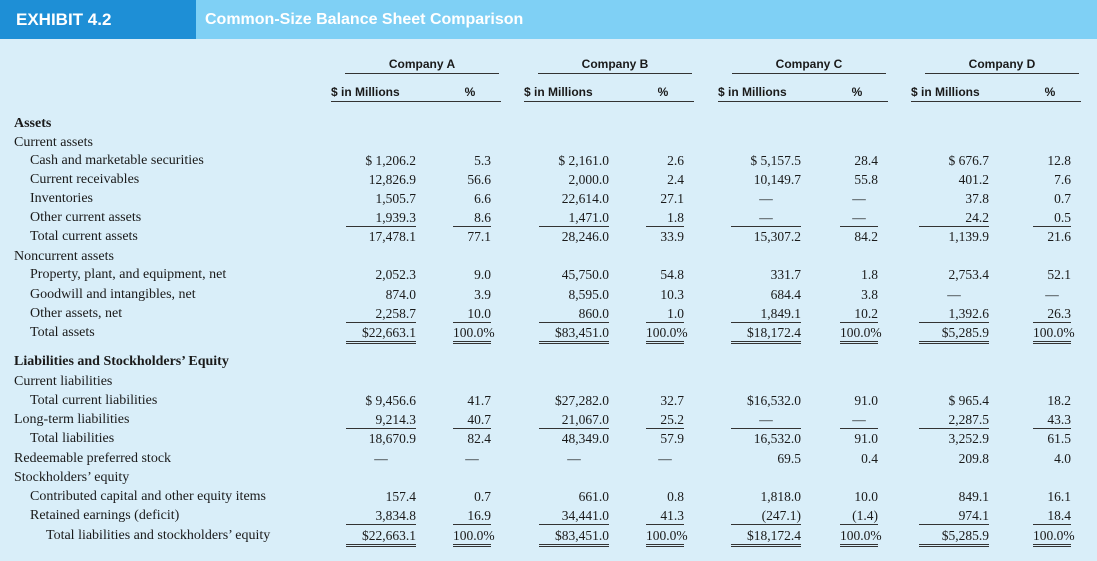 This screenshot has width=1097, height=561. What do you see at coordinates (977, 198) in the screenshot?
I see `amount-cell: 37.8` at bounding box center [977, 198].